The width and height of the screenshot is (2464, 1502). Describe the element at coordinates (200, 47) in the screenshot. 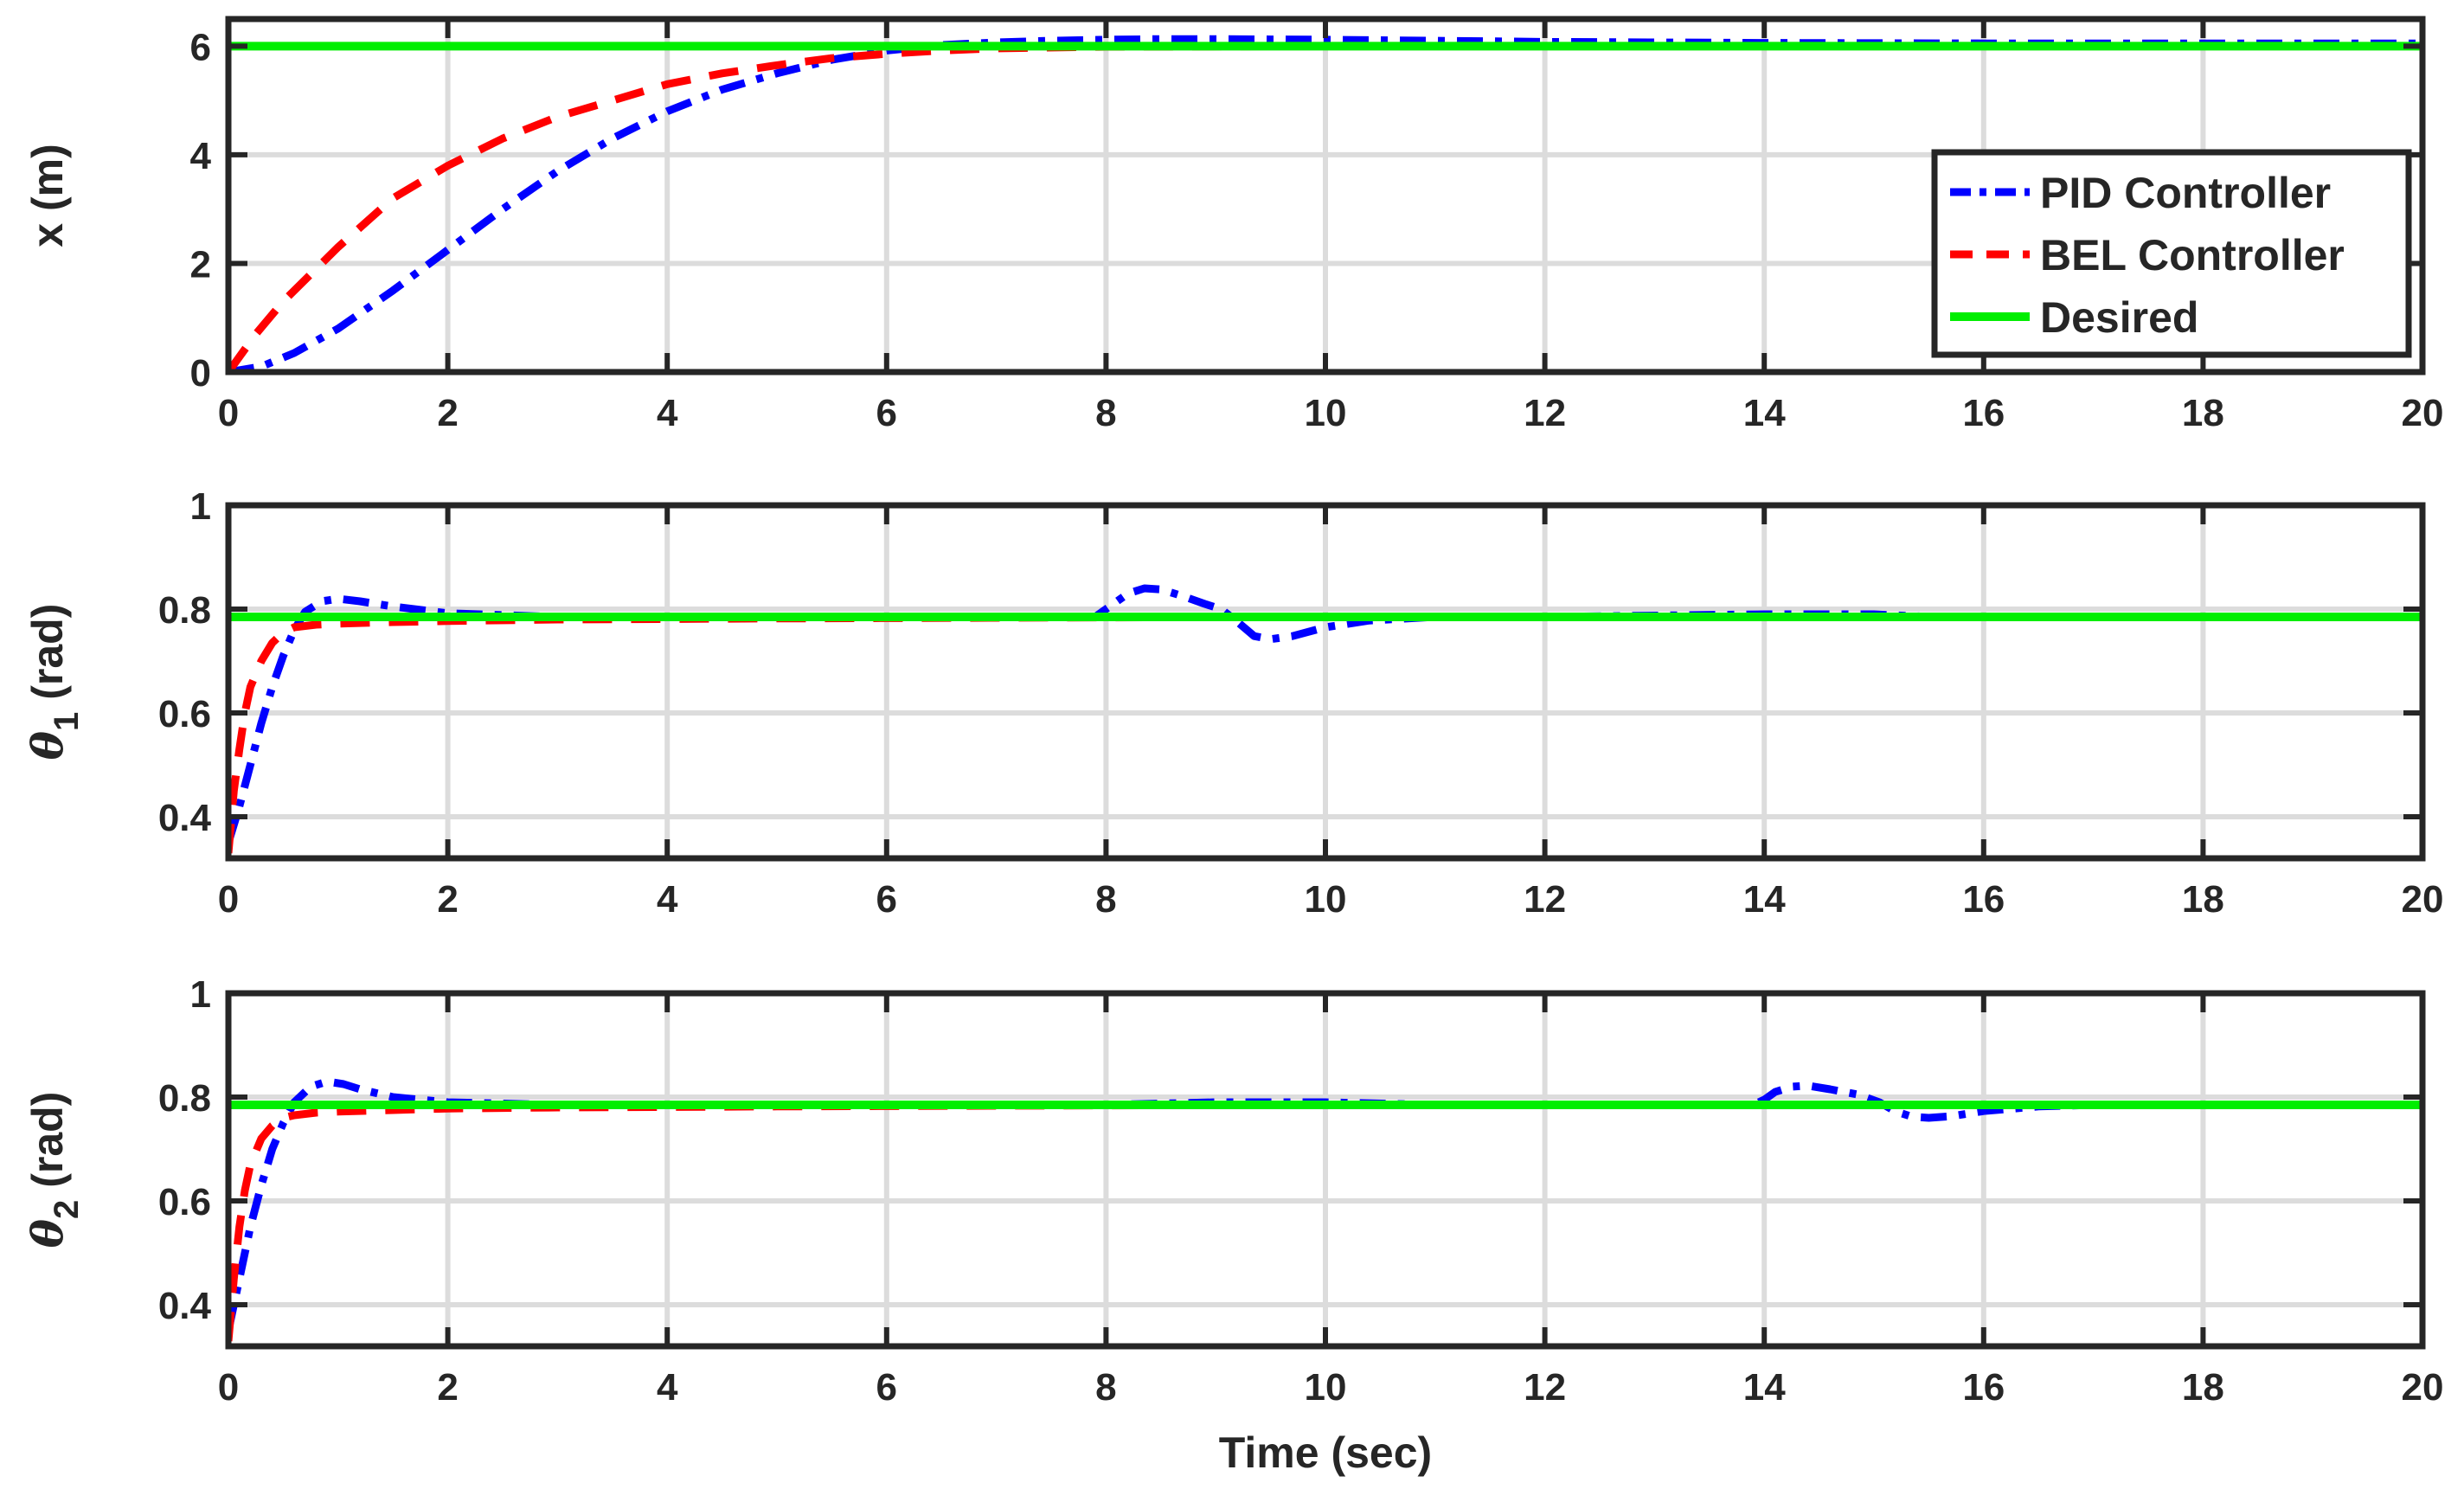

I see `y-tick-label: 6` at that location.